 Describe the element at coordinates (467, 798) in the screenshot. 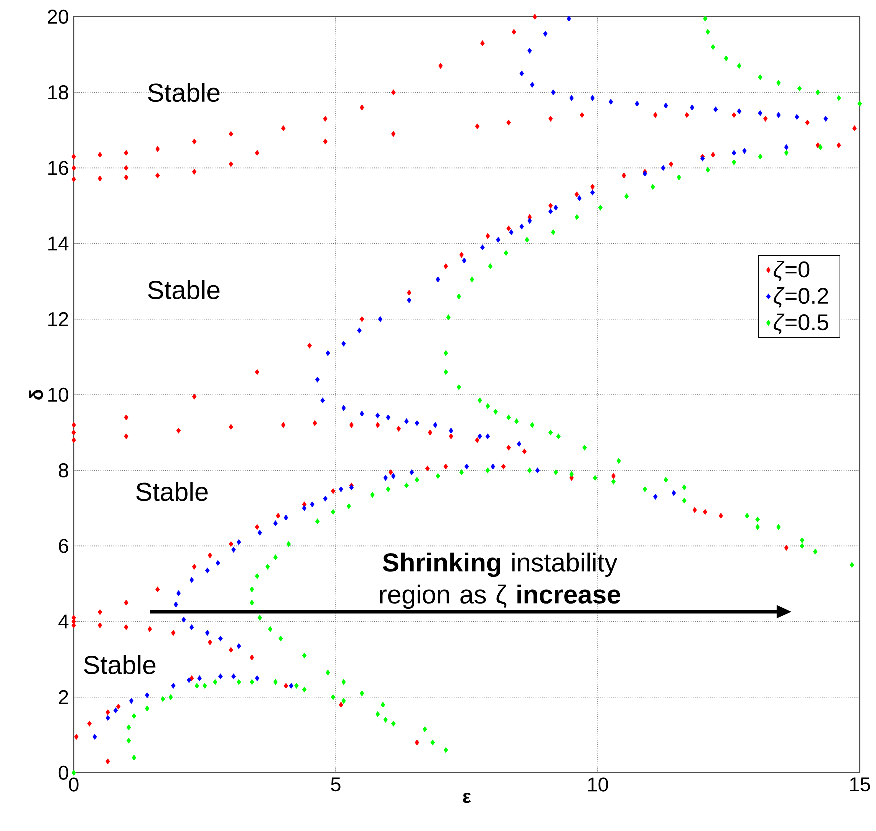

I see `x-axis-title: ε` at that location.